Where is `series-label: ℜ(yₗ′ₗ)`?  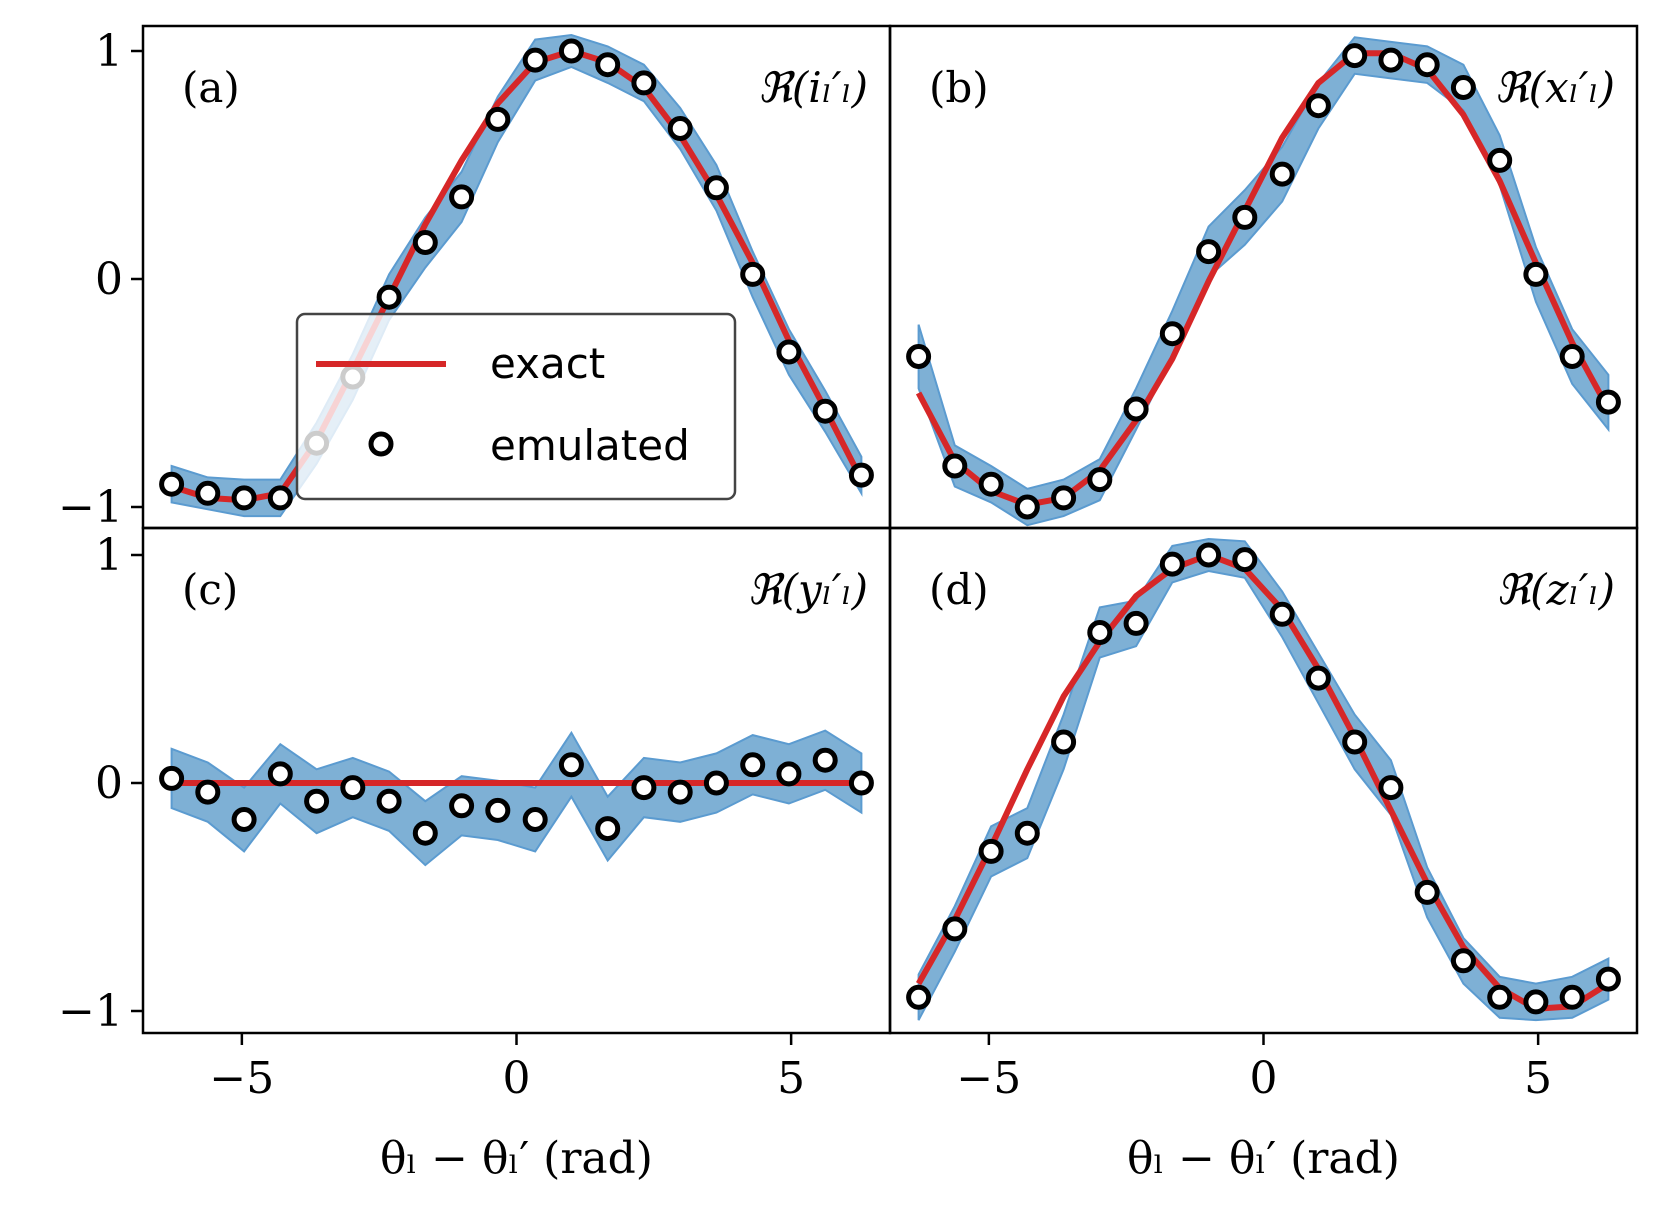 series-label: ℜ(yₗ′ₗ) is located at coordinates (807, 589).